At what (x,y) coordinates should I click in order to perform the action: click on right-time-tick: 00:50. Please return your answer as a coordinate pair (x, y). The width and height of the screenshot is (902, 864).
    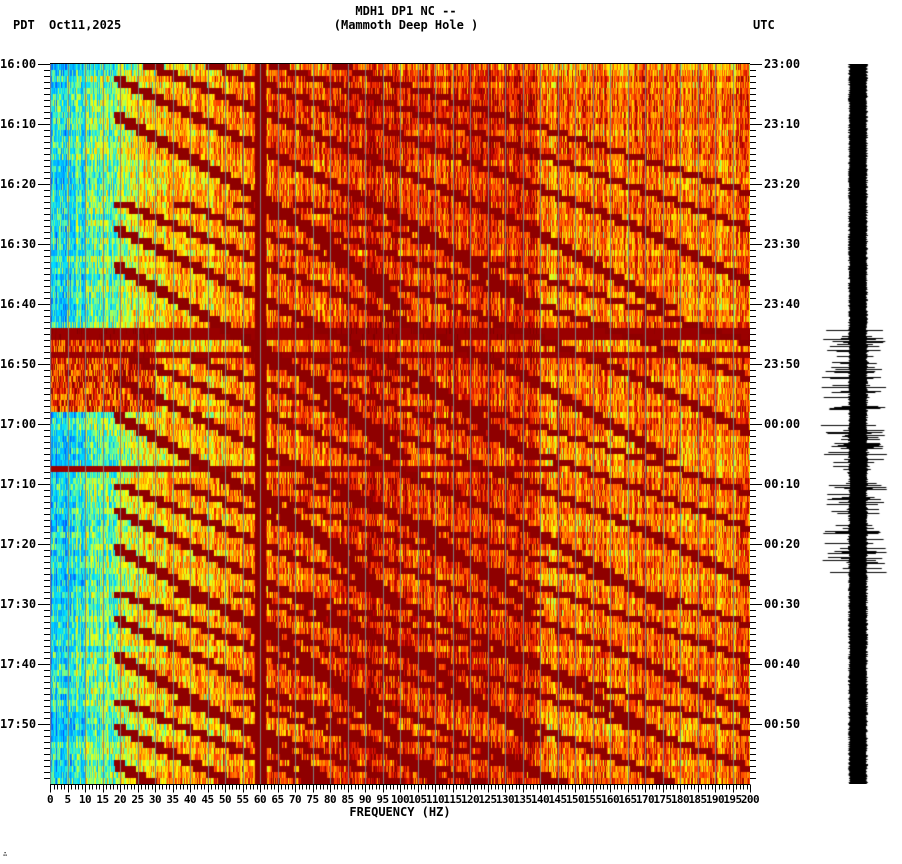
    Looking at the image, I should click on (782, 724).